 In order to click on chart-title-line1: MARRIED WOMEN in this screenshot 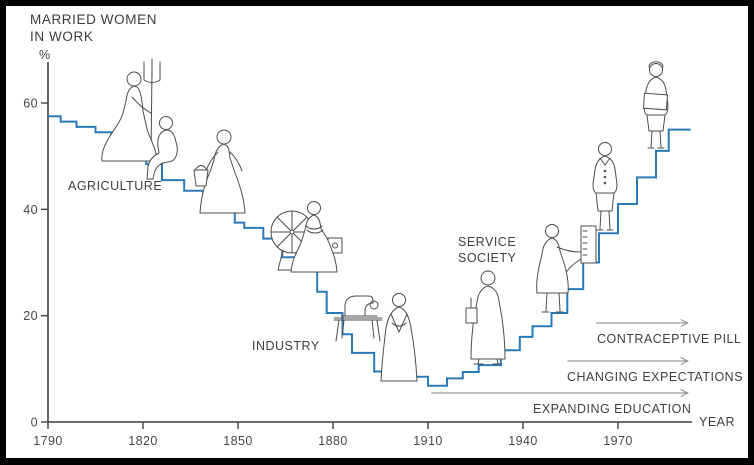, I will do `click(94, 19)`.